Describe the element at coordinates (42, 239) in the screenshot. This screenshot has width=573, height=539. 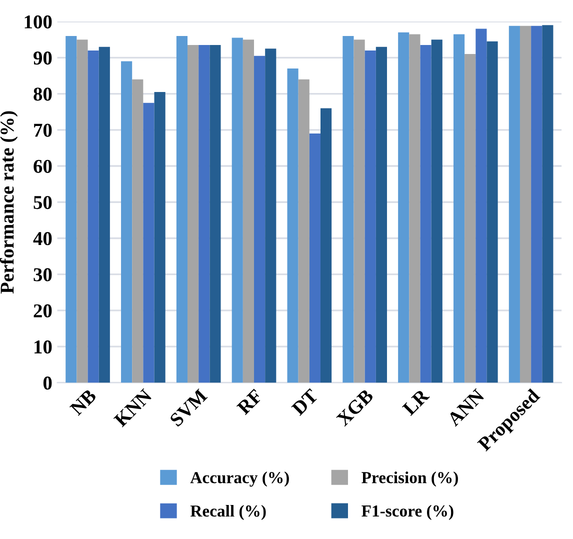
I see `y-tick-label: 40` at that location.